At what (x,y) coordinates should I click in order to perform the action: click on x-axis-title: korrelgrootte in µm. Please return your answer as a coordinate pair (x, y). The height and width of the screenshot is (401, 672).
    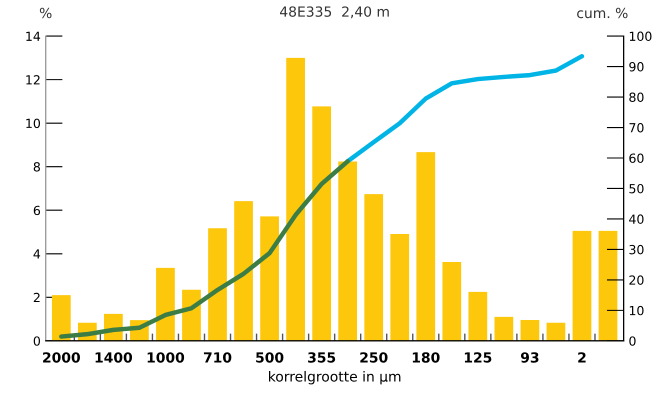
    Looking at the image, I should click on (334, 377).